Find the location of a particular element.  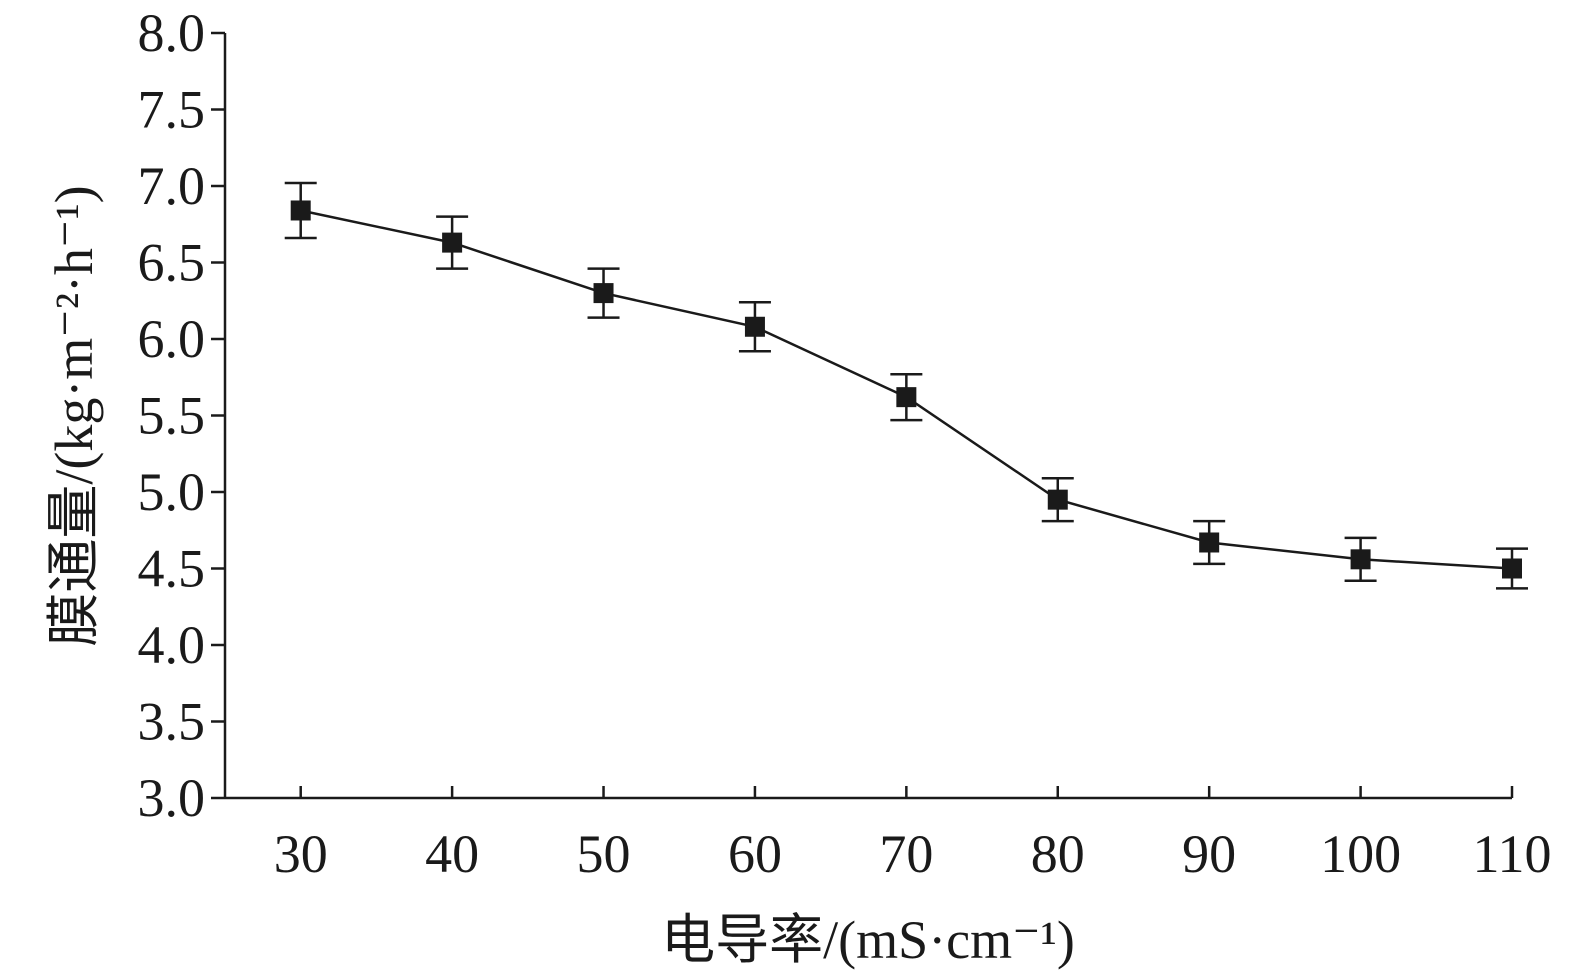

x-ticks: 30 40 50 60 70 80 90 100 110 is located at coordinates (913, 835).